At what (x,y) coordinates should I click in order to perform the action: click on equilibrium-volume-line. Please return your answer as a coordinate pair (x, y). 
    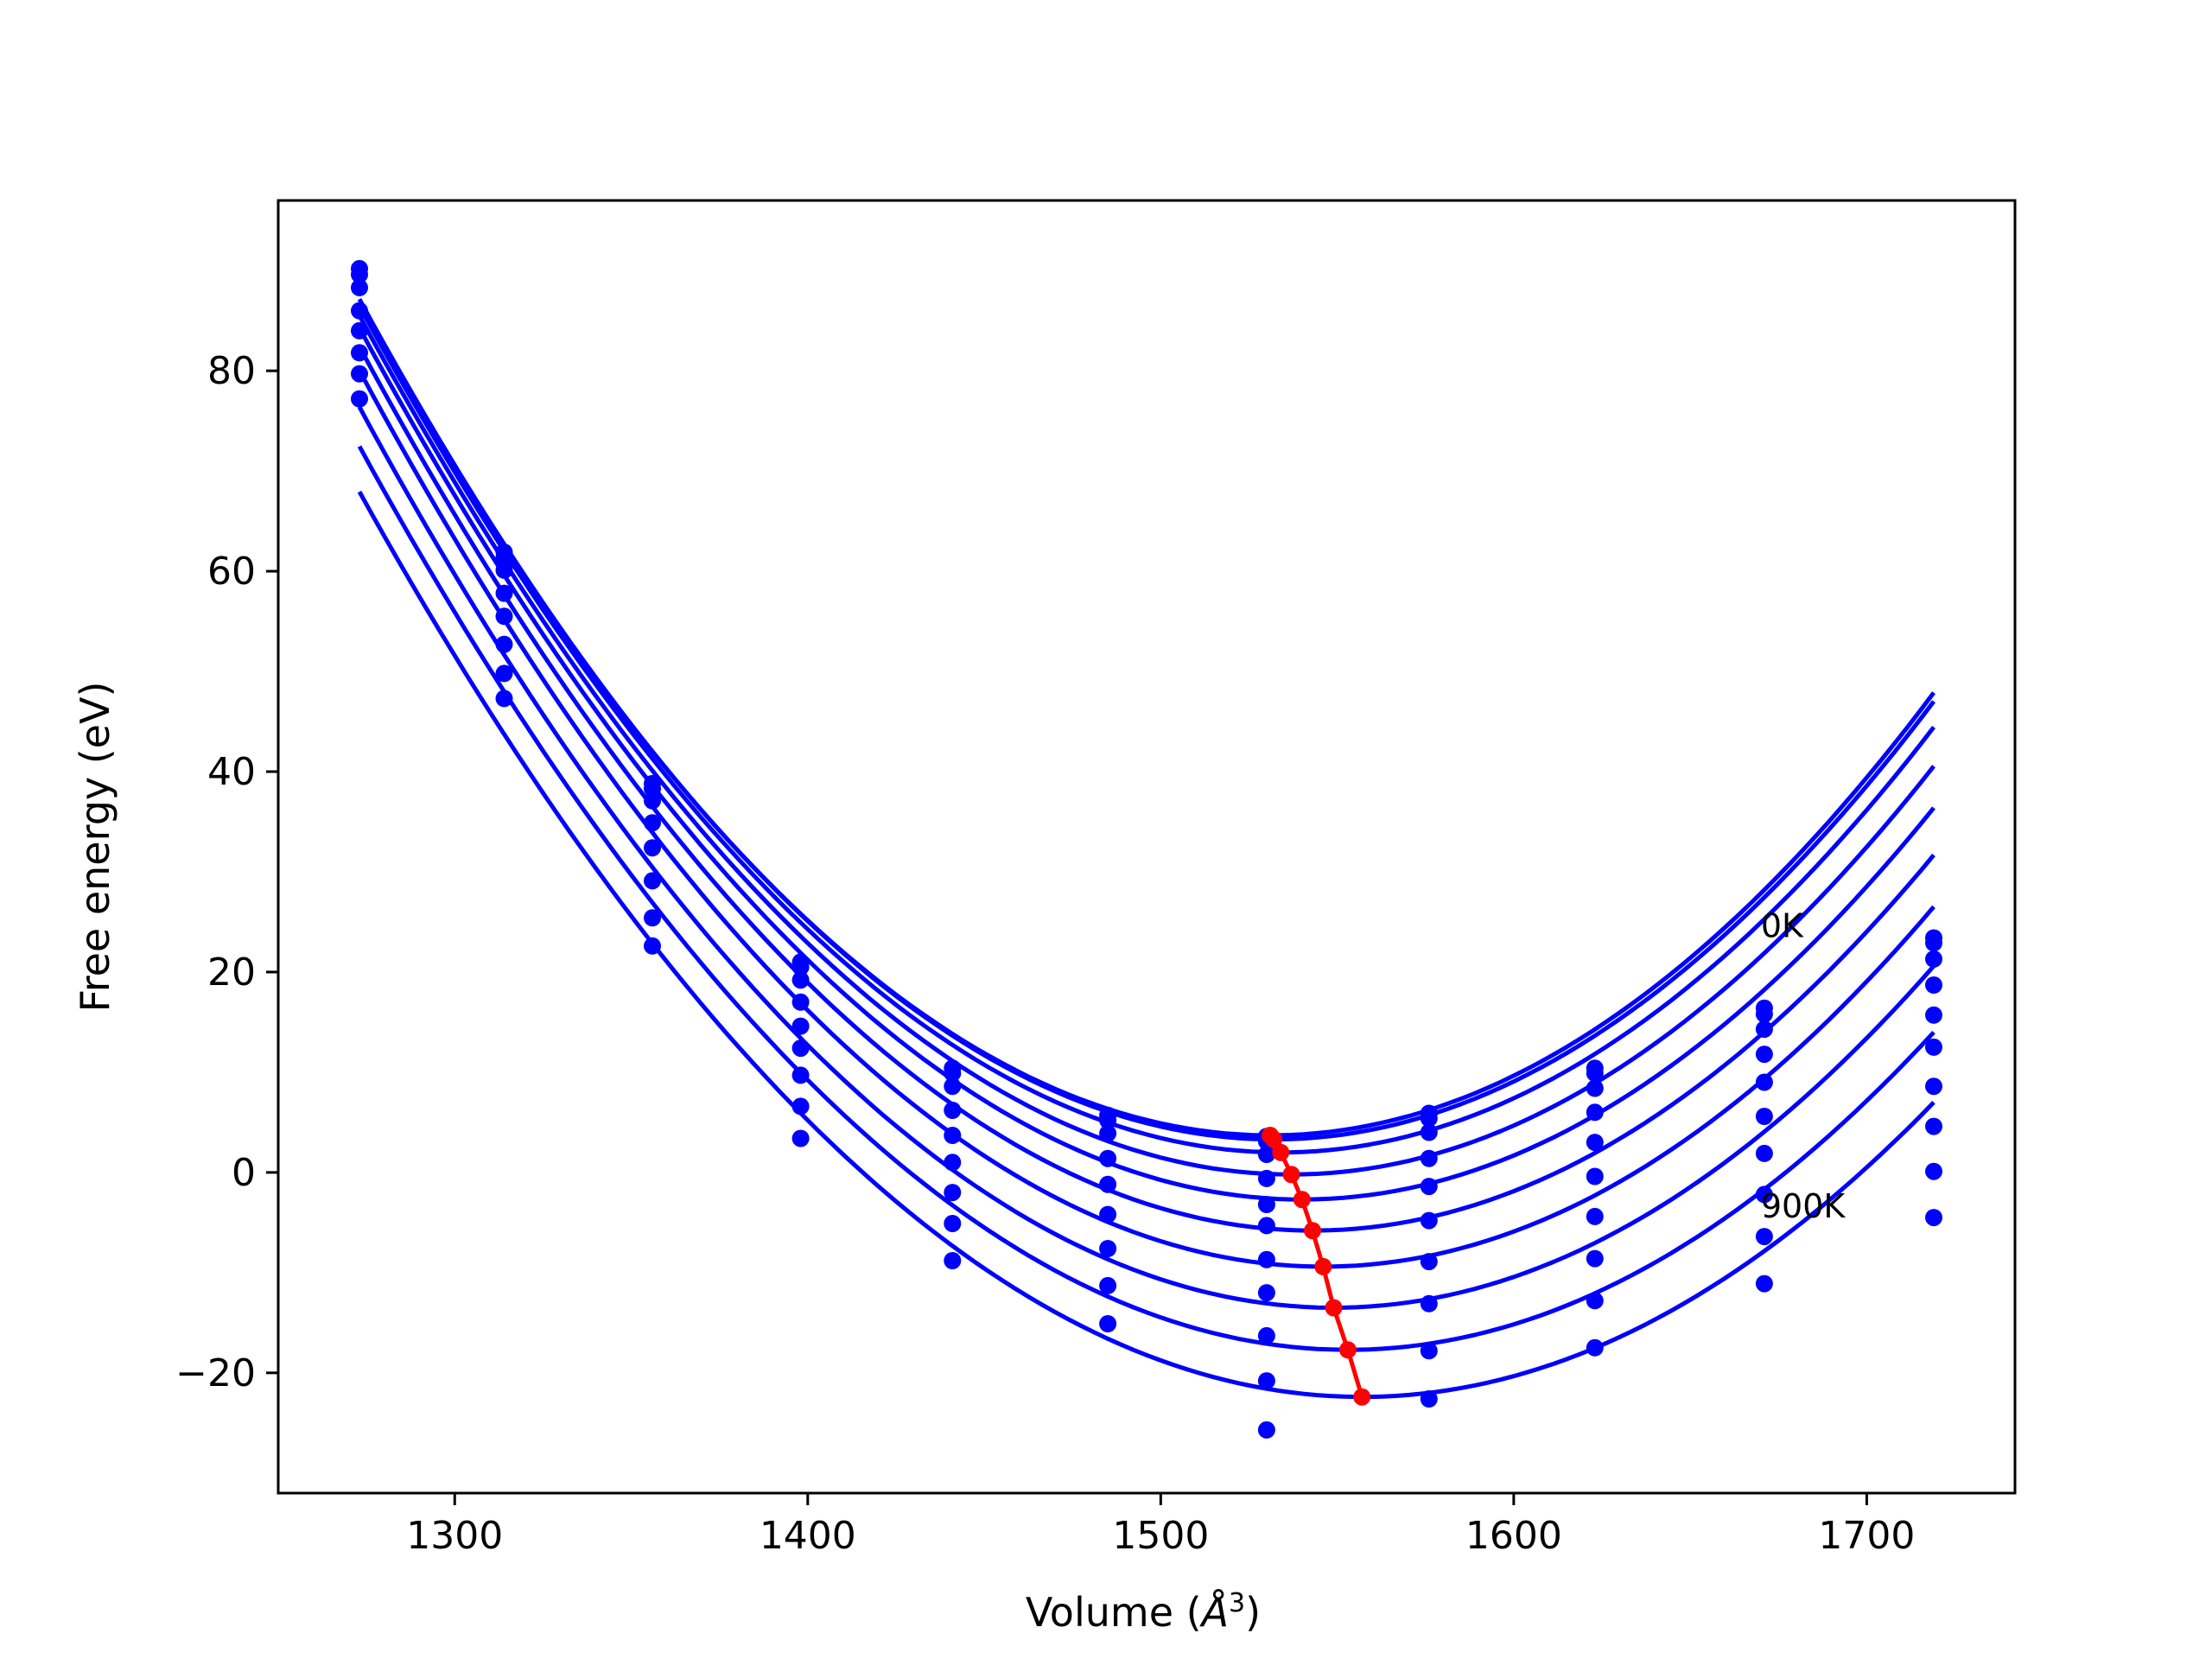
    Looking at the image, I should click on (1316, 1266).